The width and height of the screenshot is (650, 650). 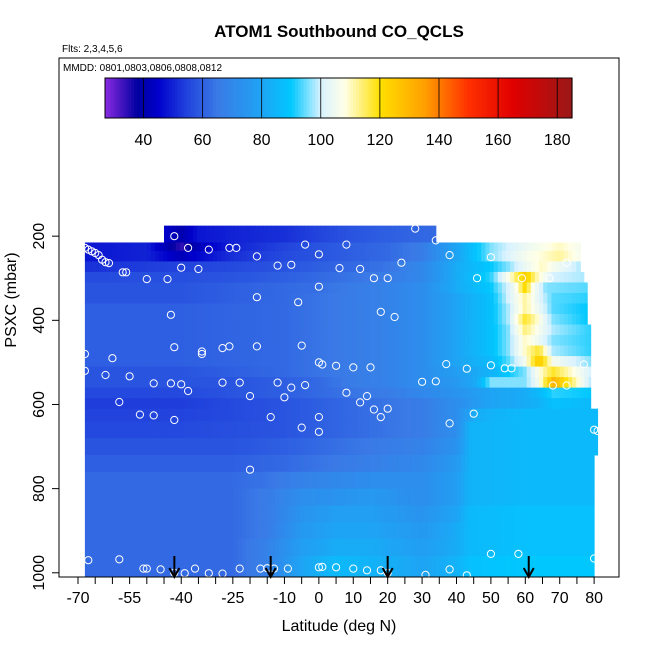 What do you see at coordinates (388, 598) in the screenshot?
I see `x-tick-label: 20` at bounding box center [388, 598].